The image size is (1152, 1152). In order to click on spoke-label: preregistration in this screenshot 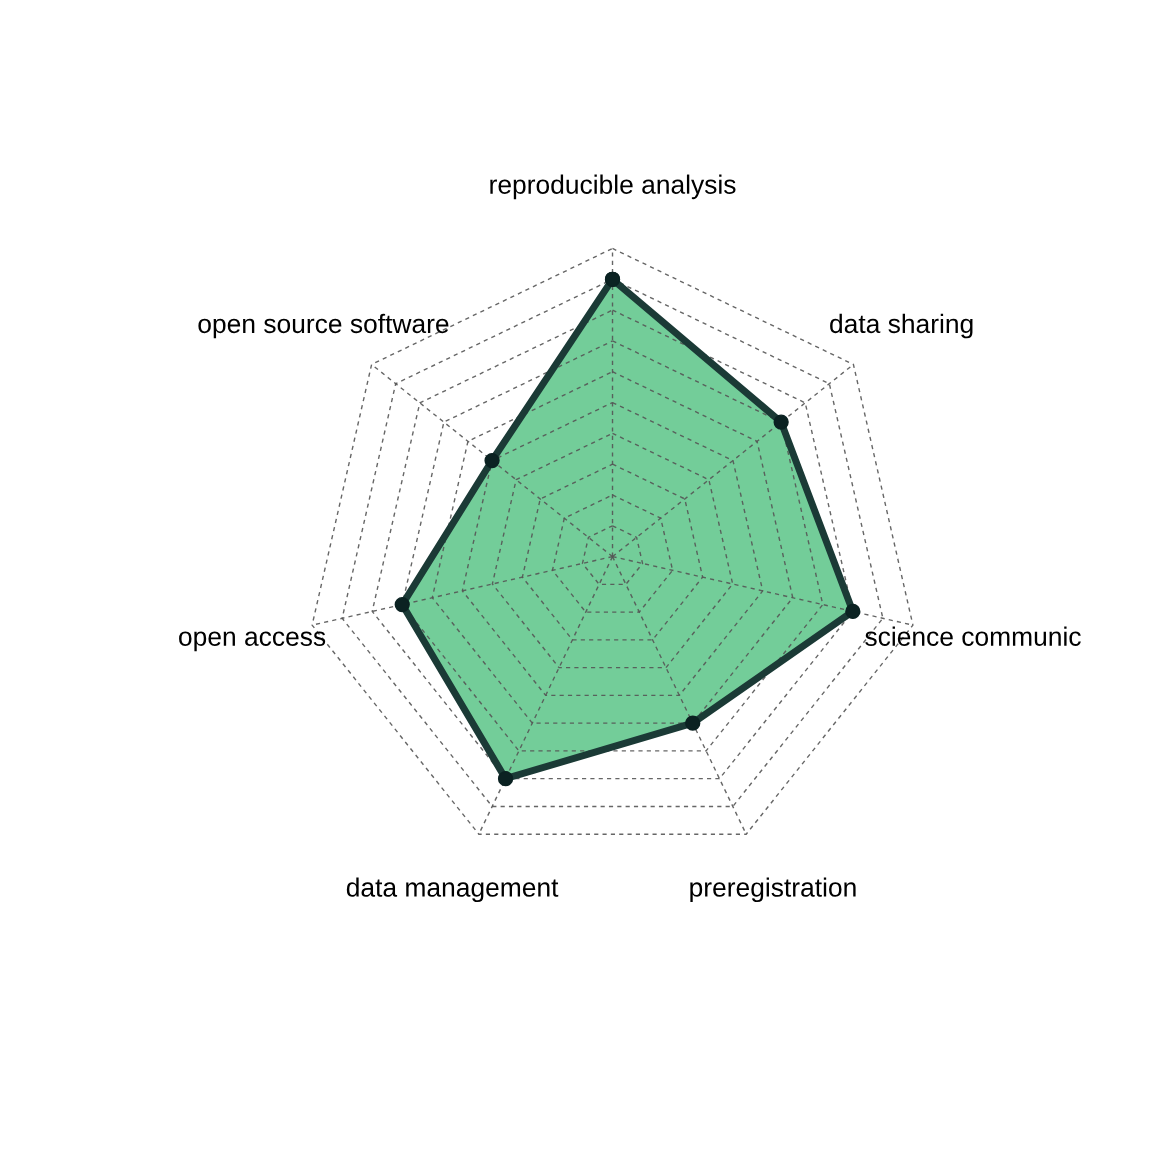, I will do `click(773, 890)`.